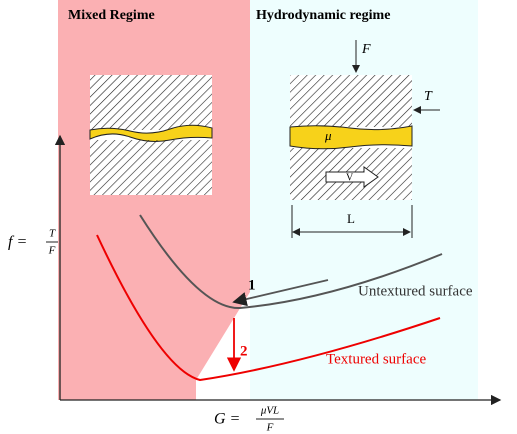 This screenshot has width=517, height=434. What do you see at coordinates (244, 351) in the screenshot?
I see `arrow-label: 2` at bounding box center [244, 351].